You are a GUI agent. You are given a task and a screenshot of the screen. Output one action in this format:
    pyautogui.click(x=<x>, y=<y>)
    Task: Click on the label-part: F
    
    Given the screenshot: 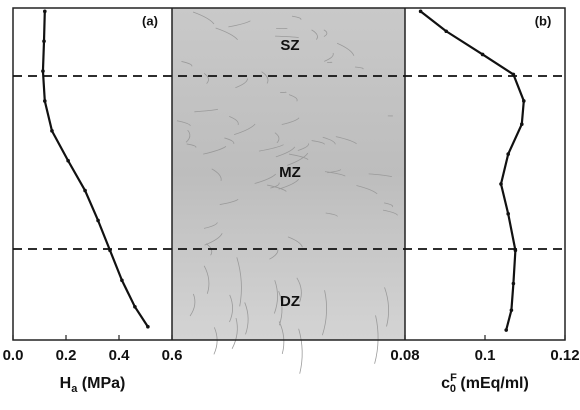 What is the action you would take?
    pyautogui.click(x=453, y=378)
    